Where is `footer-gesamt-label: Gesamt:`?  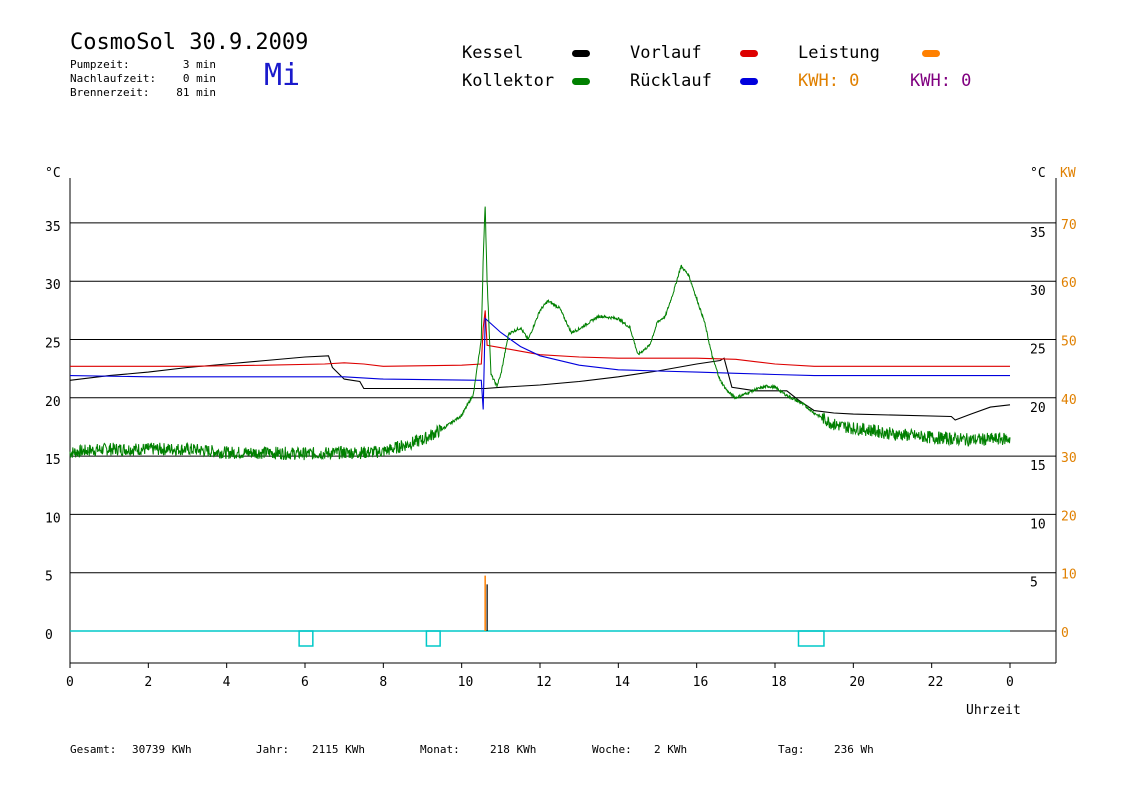 footer-gesamt-label: Gesamt: is located at coordinates (93, 749).